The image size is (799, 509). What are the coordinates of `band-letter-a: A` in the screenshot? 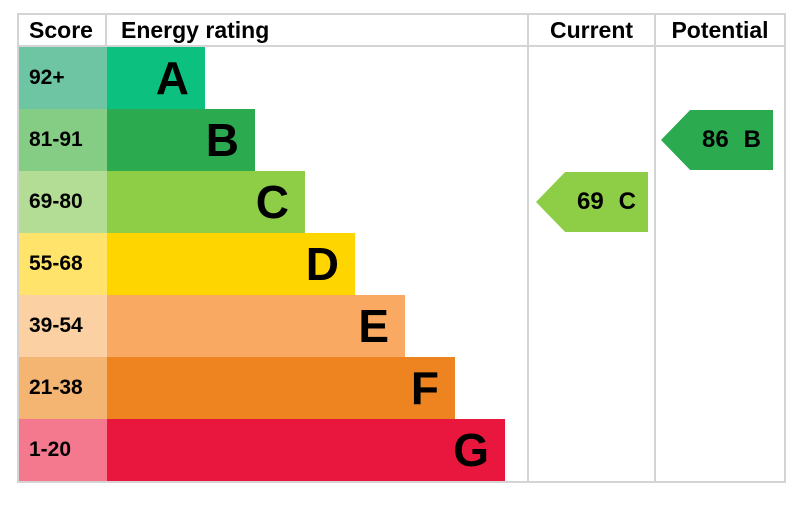 It's located at (172, 78).